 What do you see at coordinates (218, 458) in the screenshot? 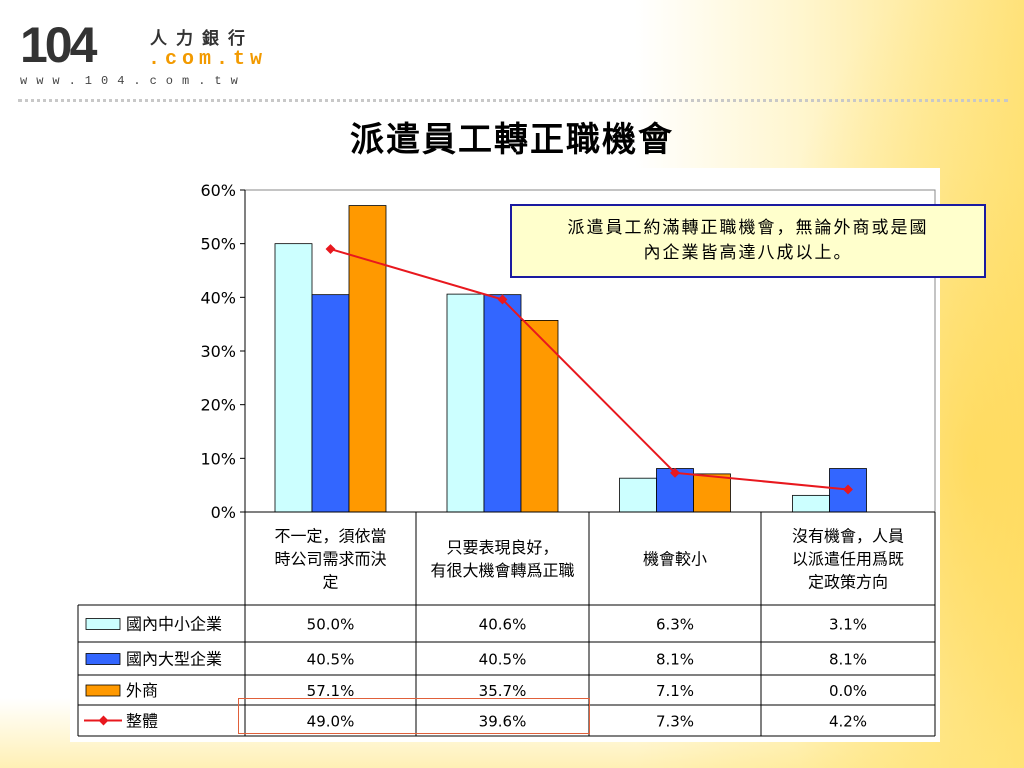
I see `y-tick-label: 10%` at bounding box center [218, 458].